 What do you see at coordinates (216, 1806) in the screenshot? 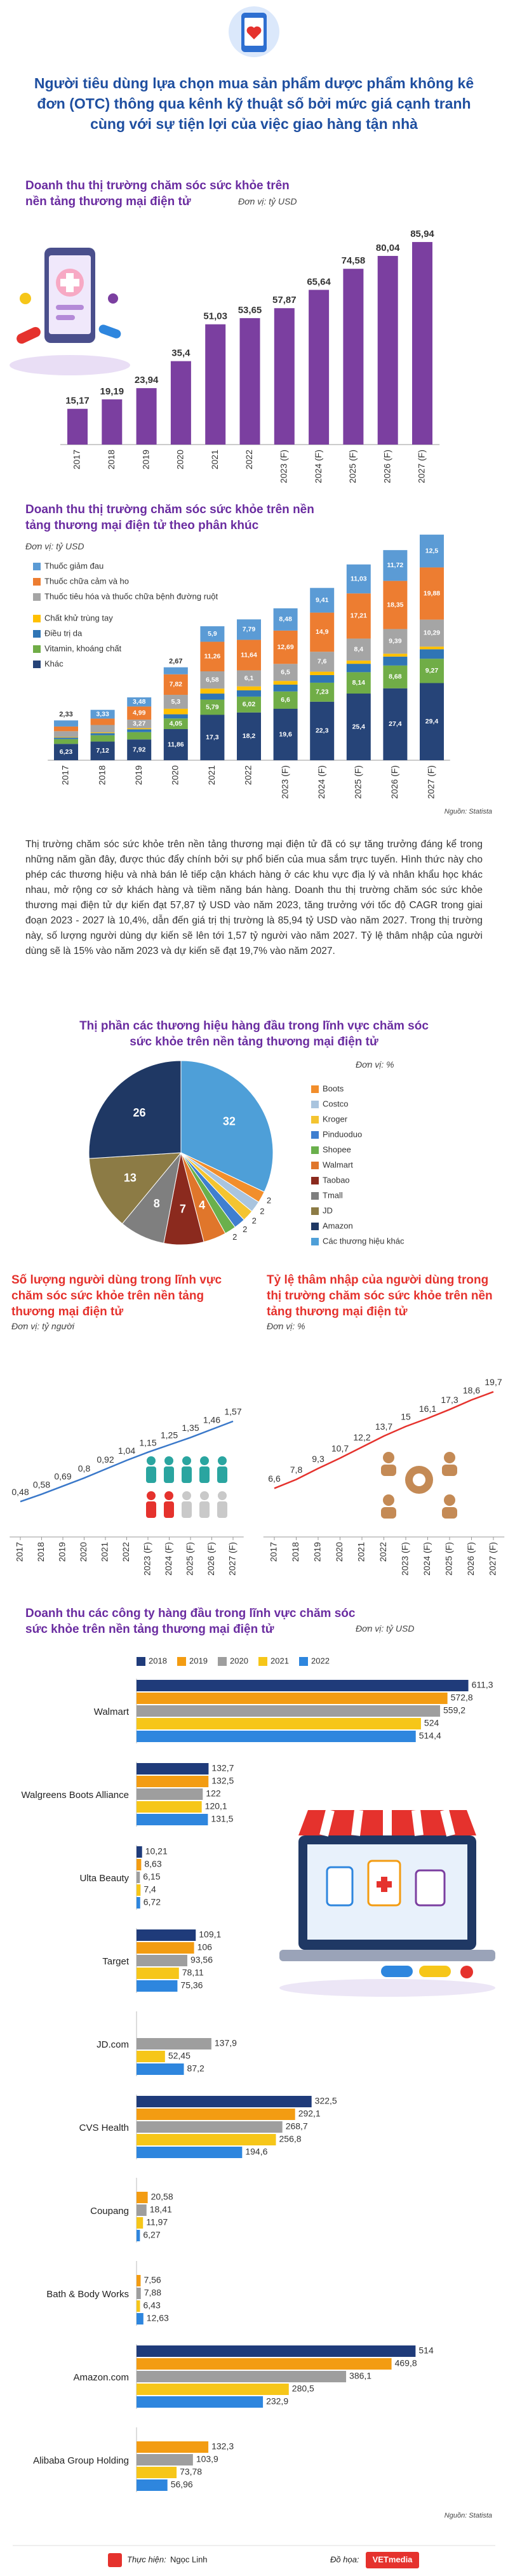
I see `value-label: 120,1` at bounding box center [216, 1806].